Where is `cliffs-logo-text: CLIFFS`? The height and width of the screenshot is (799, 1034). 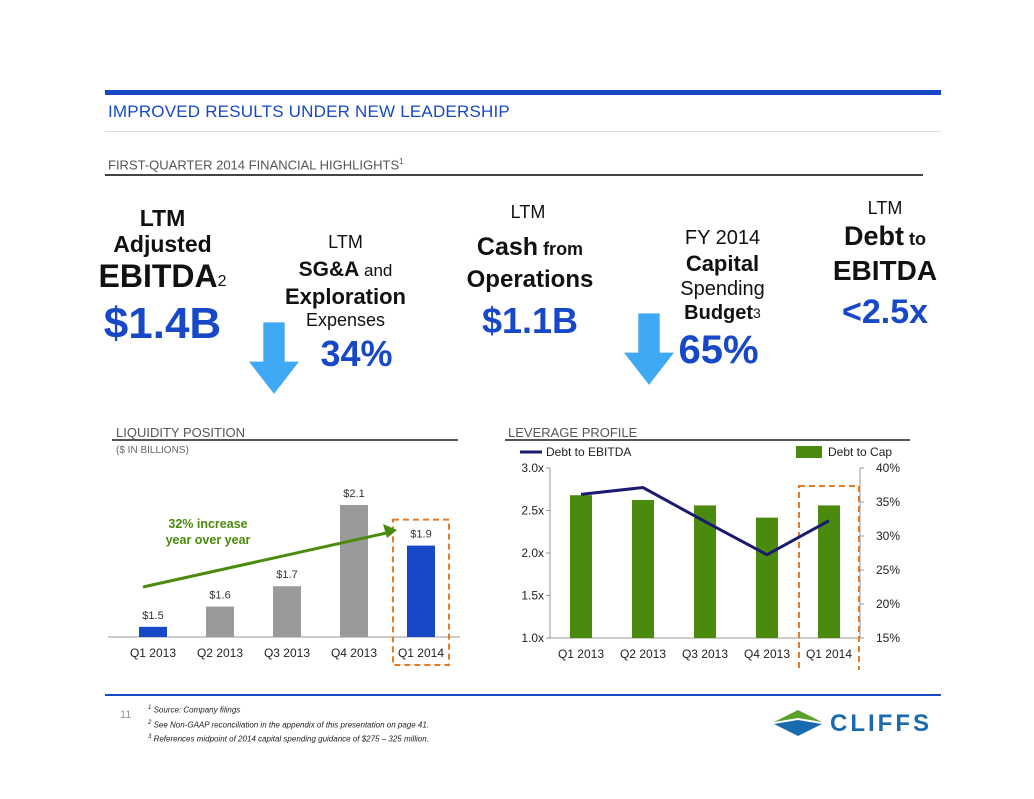
cliffs-logo-text: CLIFFS is located at coordinates (881, 723).